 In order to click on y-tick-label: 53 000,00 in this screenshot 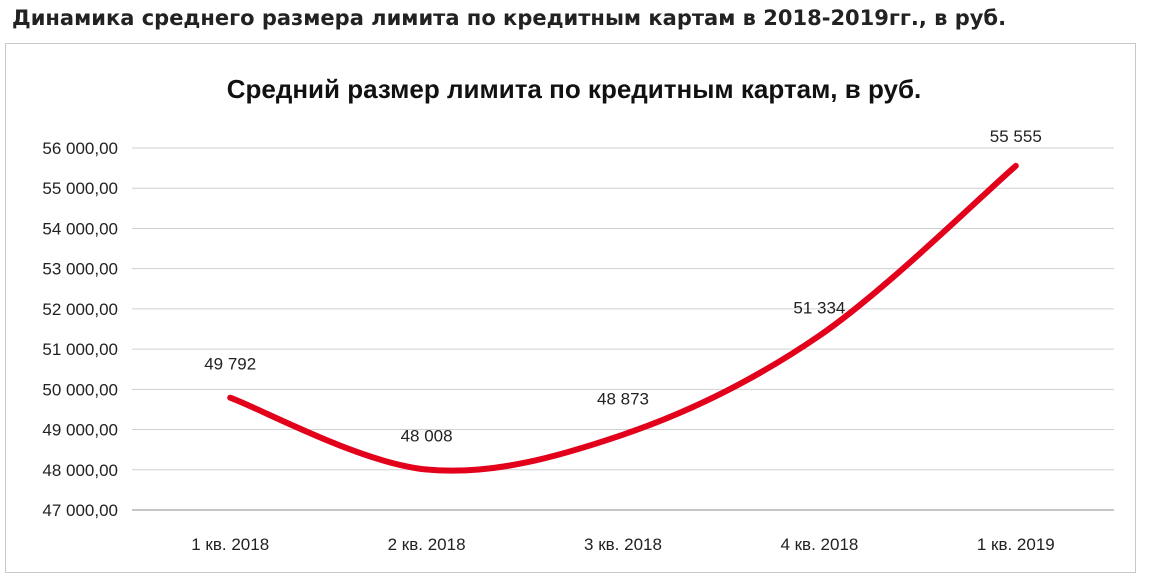, I will do `click(80, 269)`.